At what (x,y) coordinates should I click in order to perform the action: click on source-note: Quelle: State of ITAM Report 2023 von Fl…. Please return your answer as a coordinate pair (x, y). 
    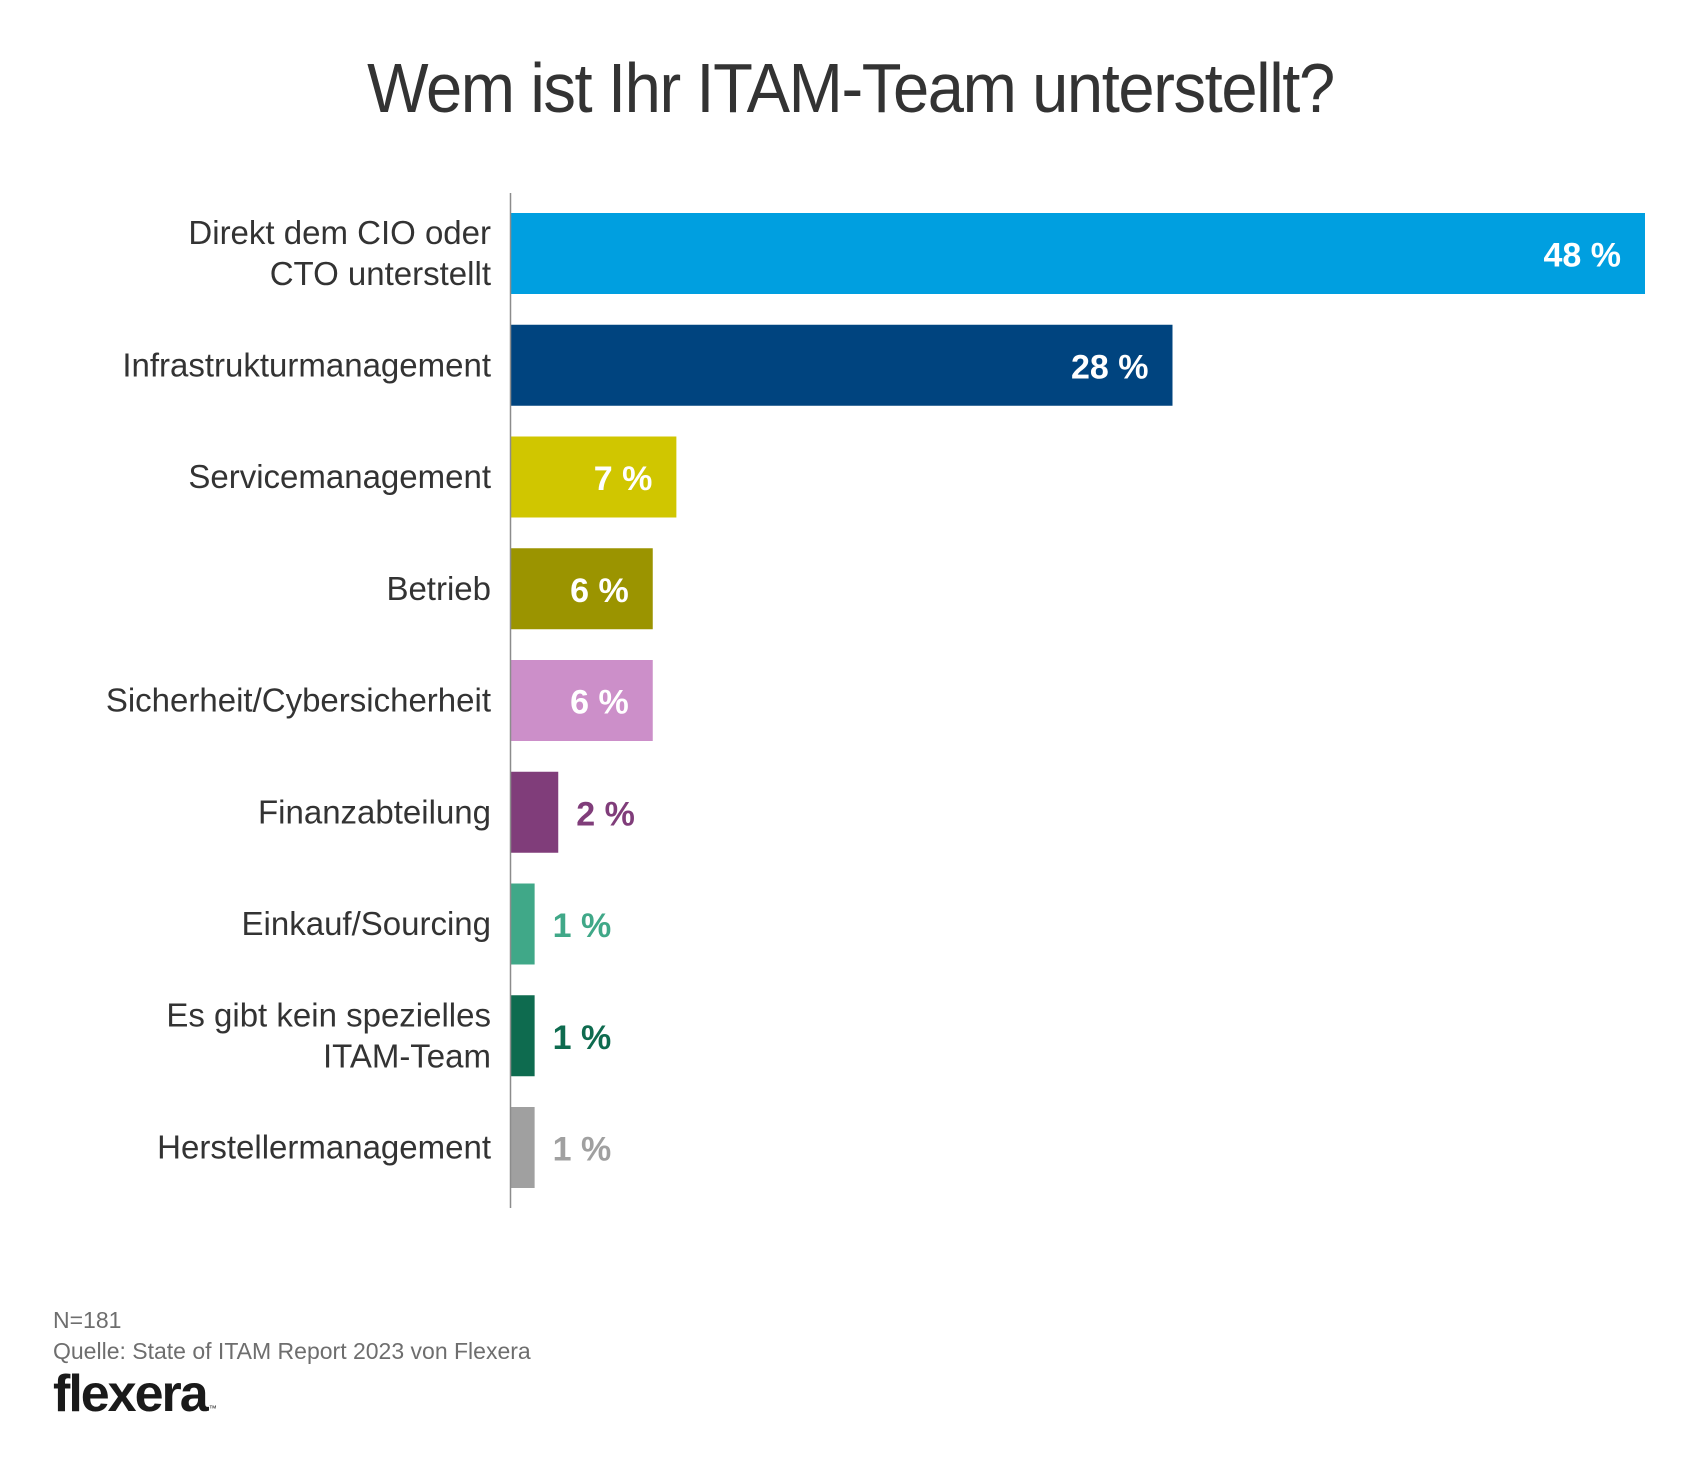
    Looking at the image, I should click on (292, 1351).